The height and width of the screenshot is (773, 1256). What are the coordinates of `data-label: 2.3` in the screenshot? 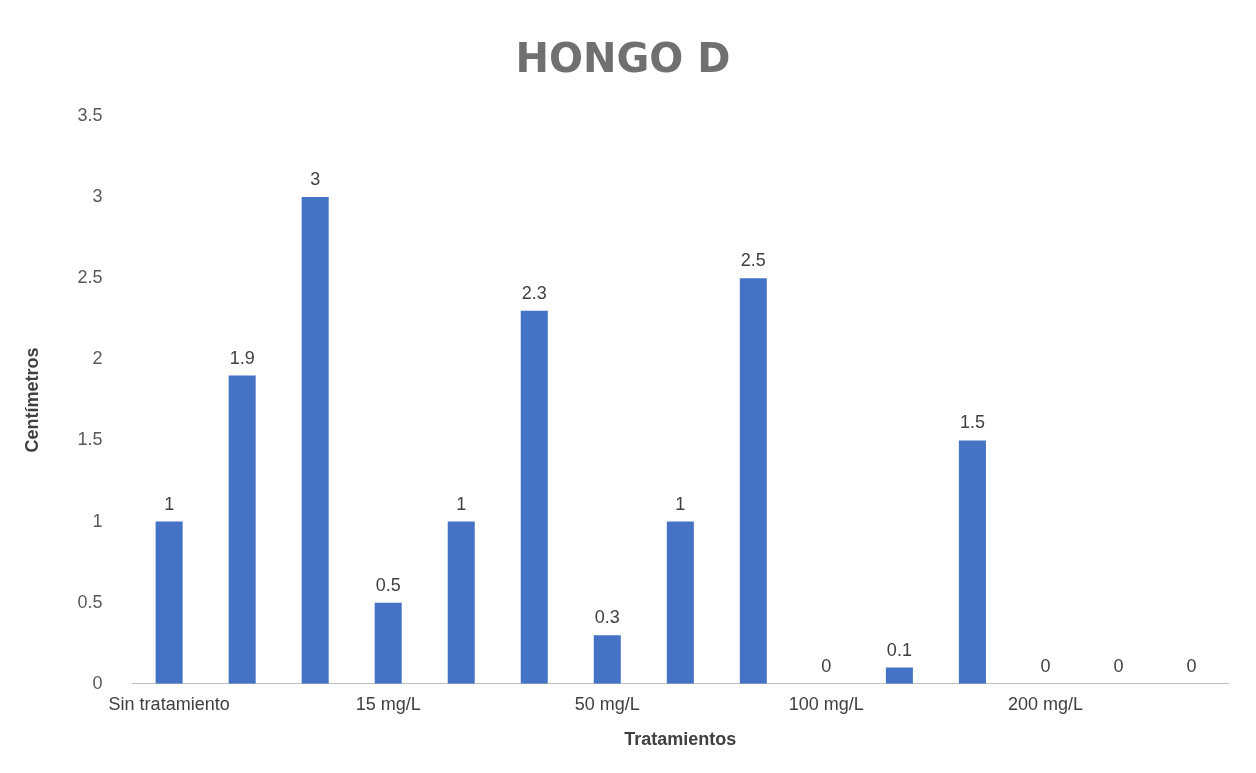 It's located at (534, 292).